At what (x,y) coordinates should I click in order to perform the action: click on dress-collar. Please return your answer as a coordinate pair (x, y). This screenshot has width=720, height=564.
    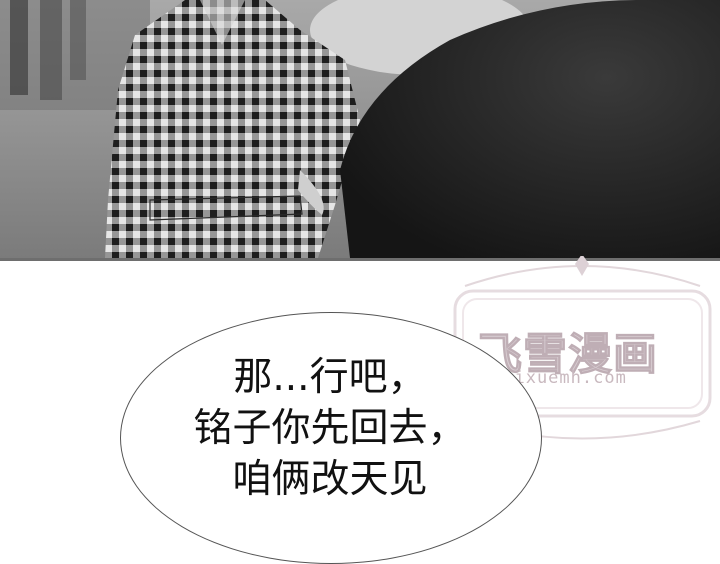
    Looking at the image, I should click on (222, 22).